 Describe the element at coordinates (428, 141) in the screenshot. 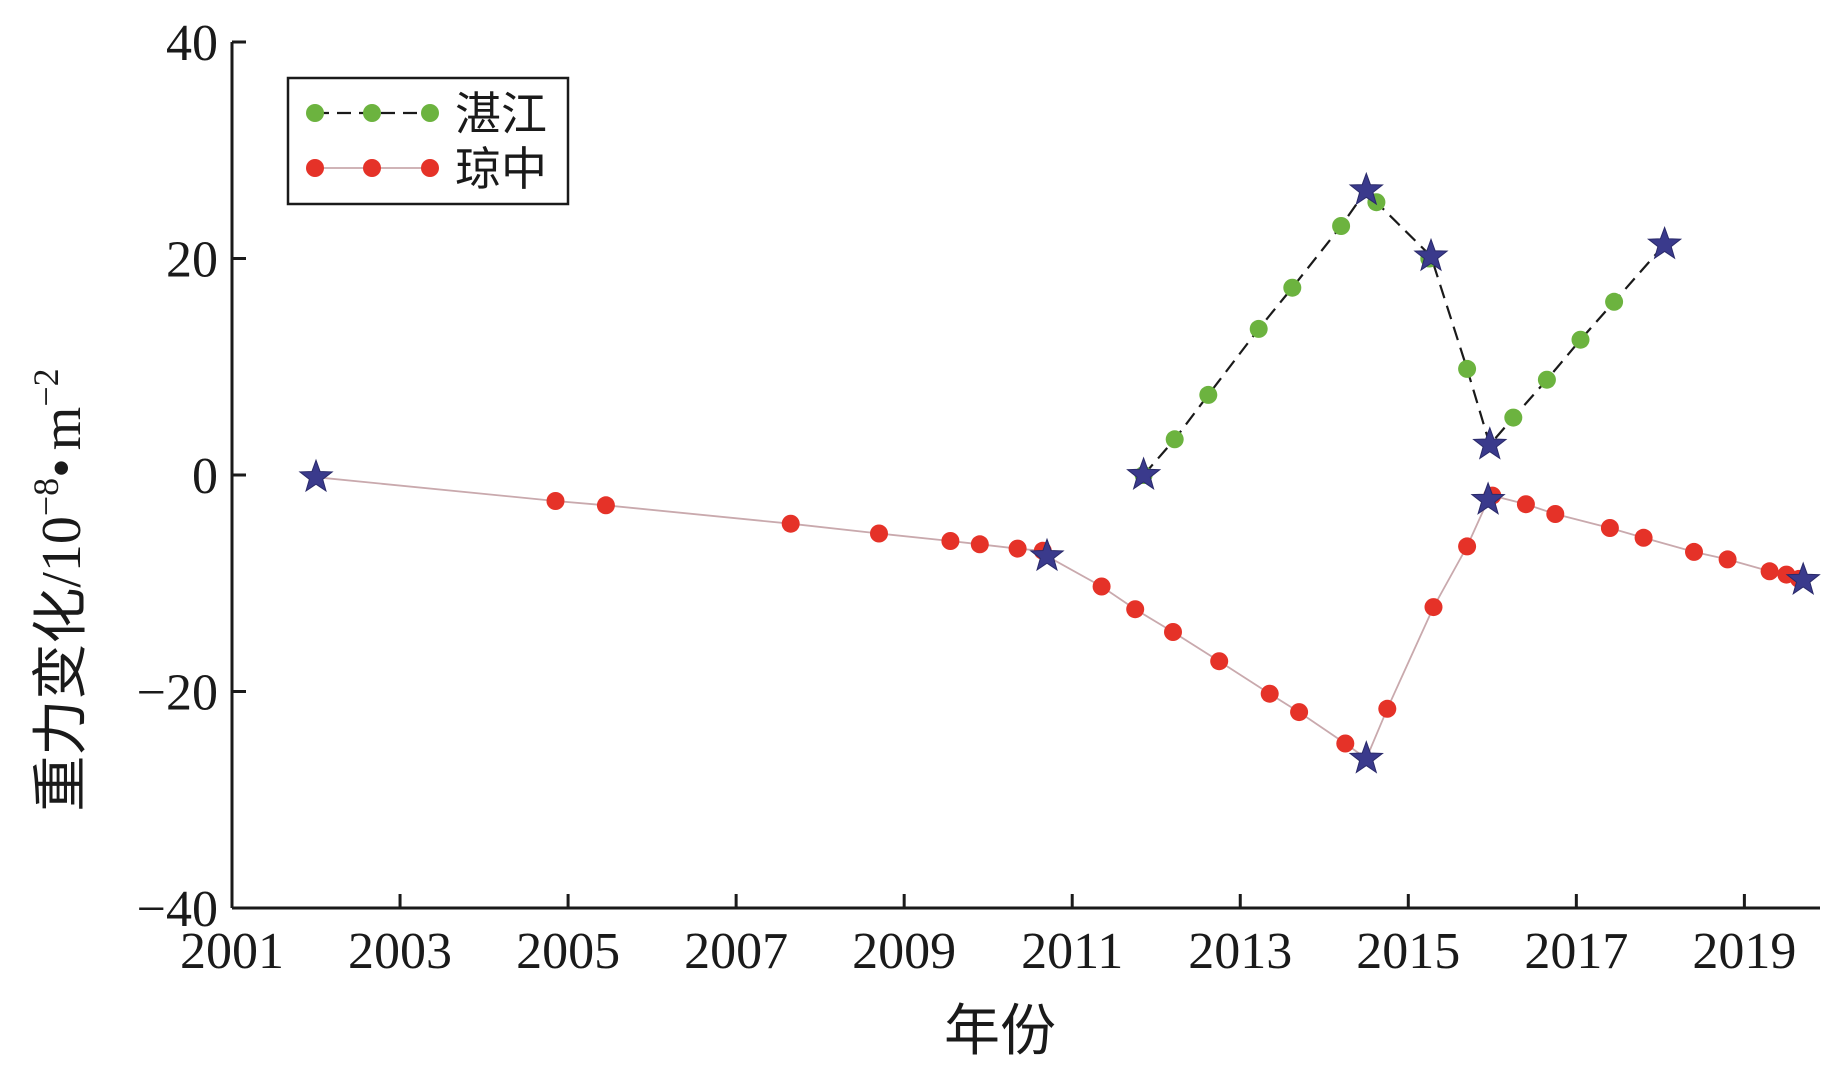

I see `legend-box` at that location.